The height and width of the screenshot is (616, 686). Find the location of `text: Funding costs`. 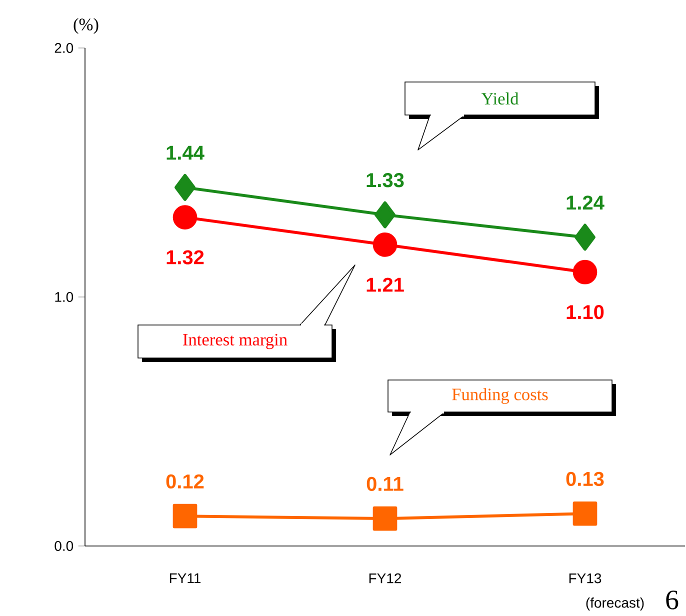

text: Funding costs is located at coordinates (500, 396).